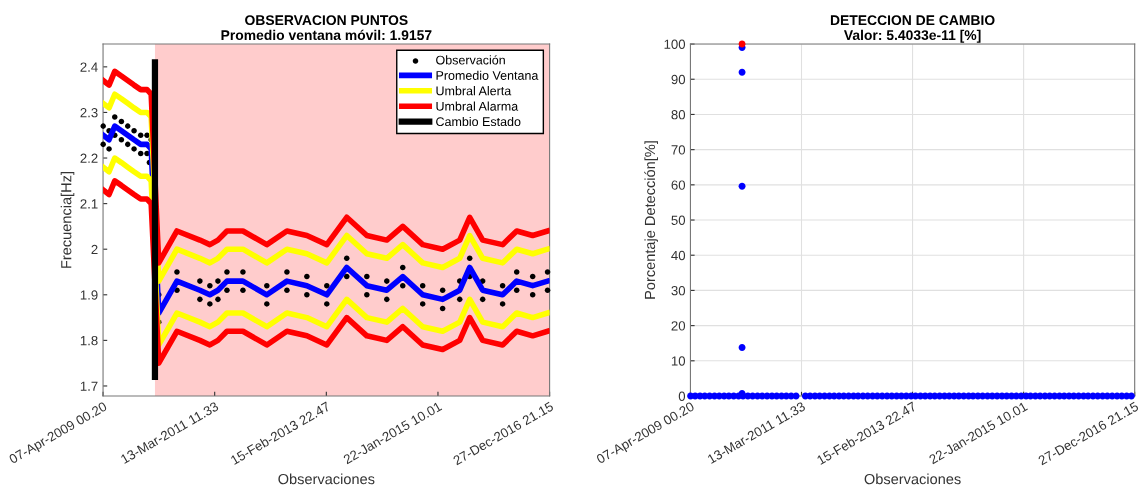  Describe the element at coordinates (326, 20) in the screenshot. I see `chart-title: OBSERVACION PUNTOS` at that location.